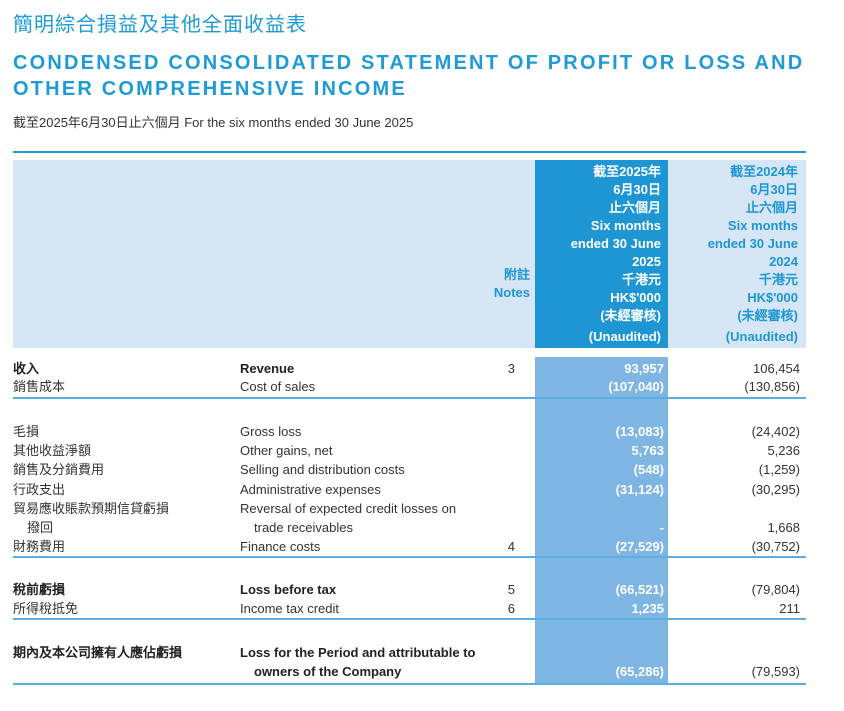 This screenshot has width=844, height=711. Describe the element at coordinates (422, 450) in the screenshot. I see `table-row: 其他收益淨額 Other gains, net 5,763 5,236` at that location.